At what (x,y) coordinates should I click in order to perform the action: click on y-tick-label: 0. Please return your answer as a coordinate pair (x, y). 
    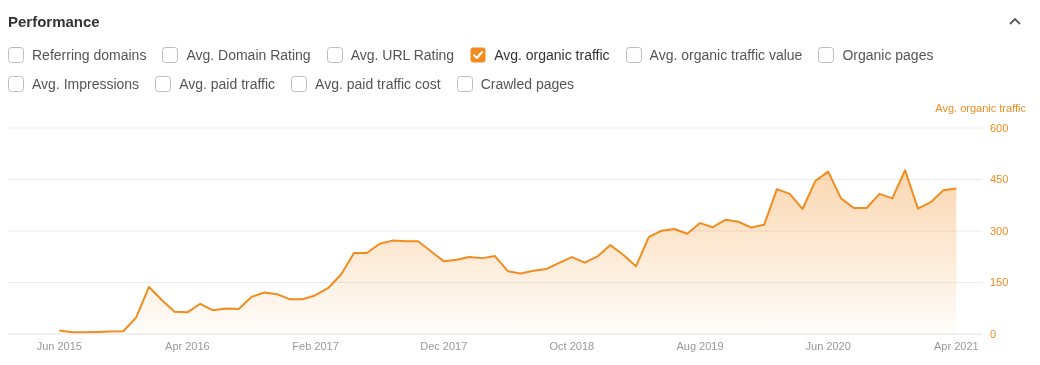
    Looking at the image, I should click on (993, 333).